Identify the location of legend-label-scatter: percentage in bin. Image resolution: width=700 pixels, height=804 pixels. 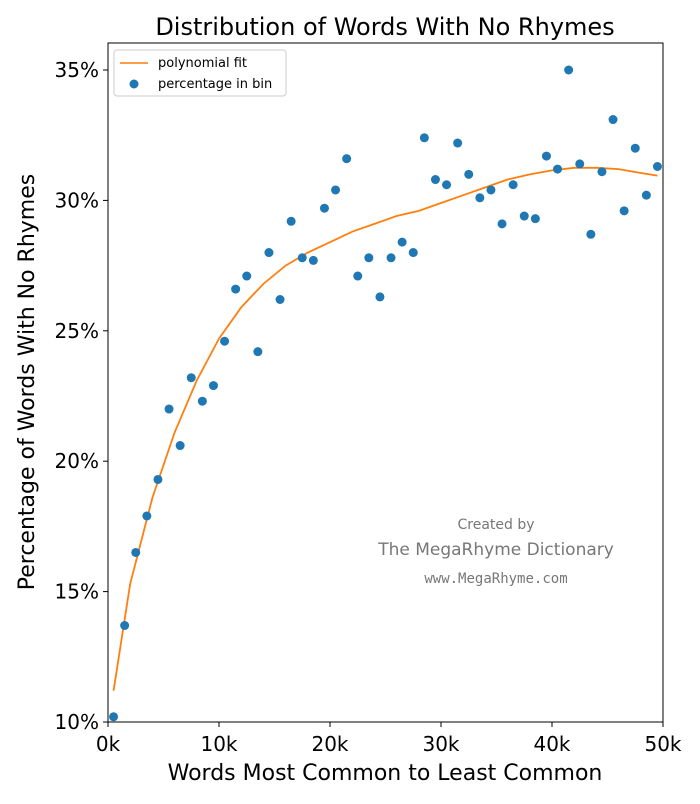
(215, 84).